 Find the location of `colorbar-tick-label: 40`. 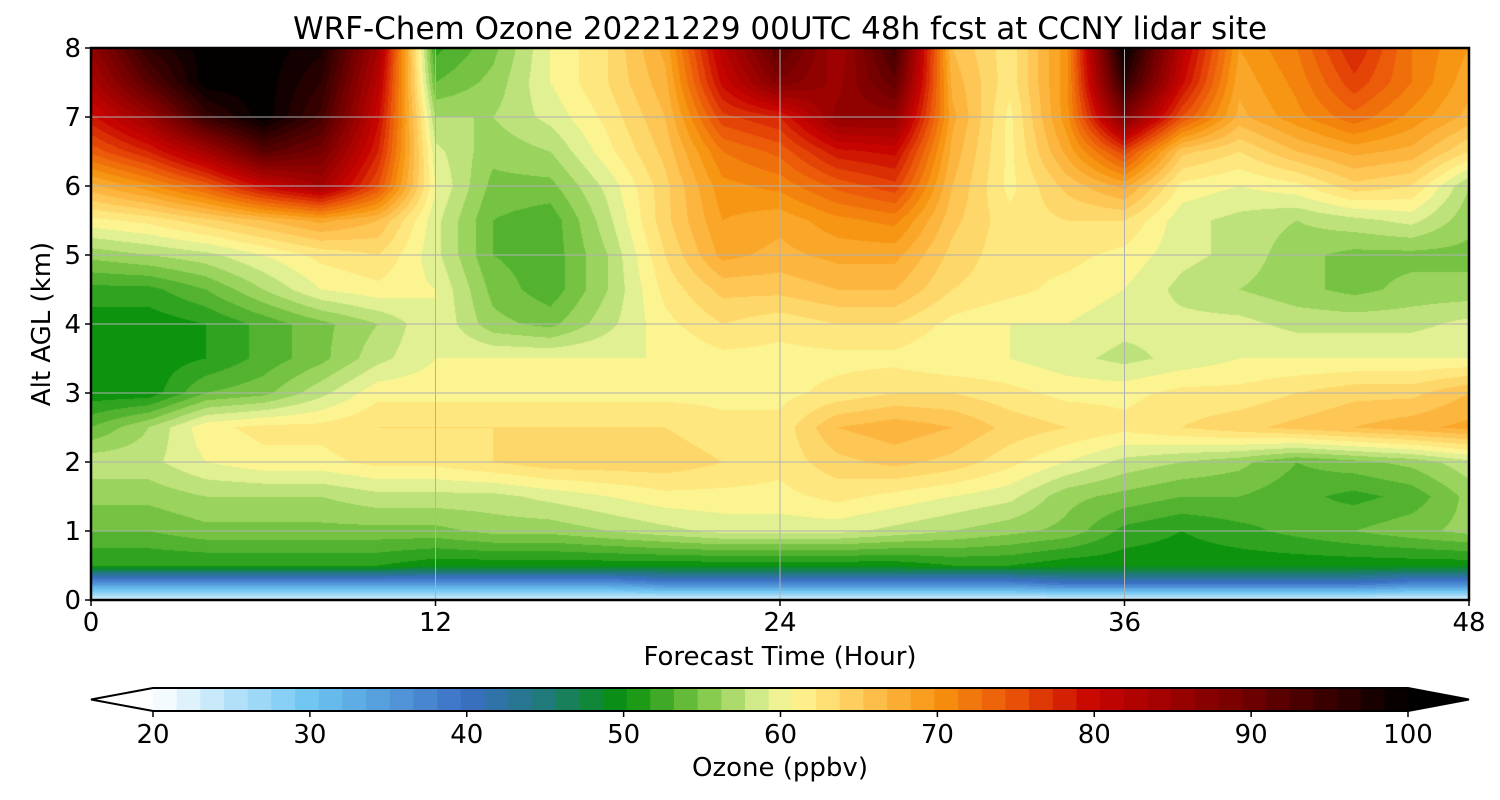

colorbar-tick-label: 40 is located at coordinates (466, 735).